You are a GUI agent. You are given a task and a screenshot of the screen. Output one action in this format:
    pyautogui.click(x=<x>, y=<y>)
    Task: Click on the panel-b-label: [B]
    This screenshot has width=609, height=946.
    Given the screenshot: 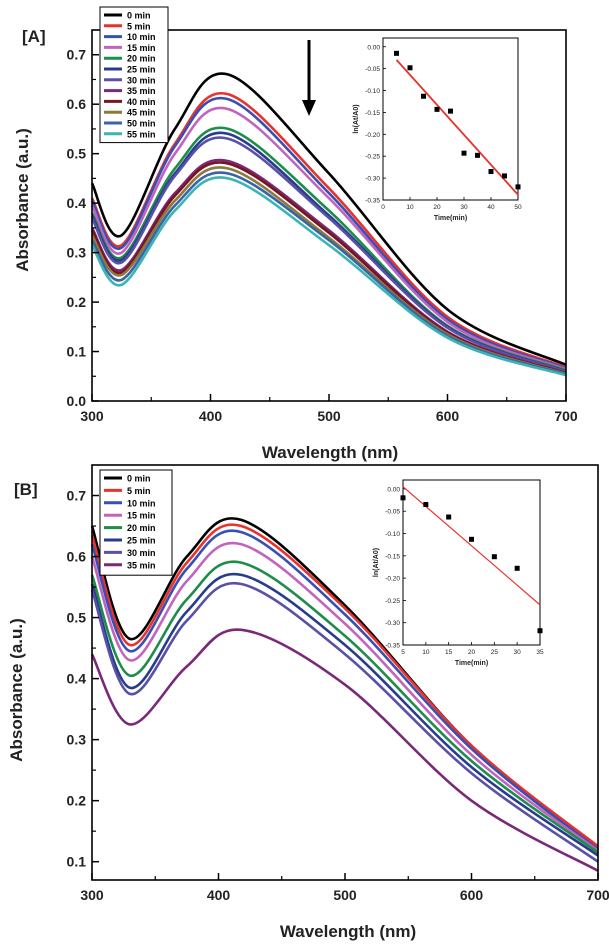 What is the action you would take?
    pyautogui.click(x=26, y=489)
    